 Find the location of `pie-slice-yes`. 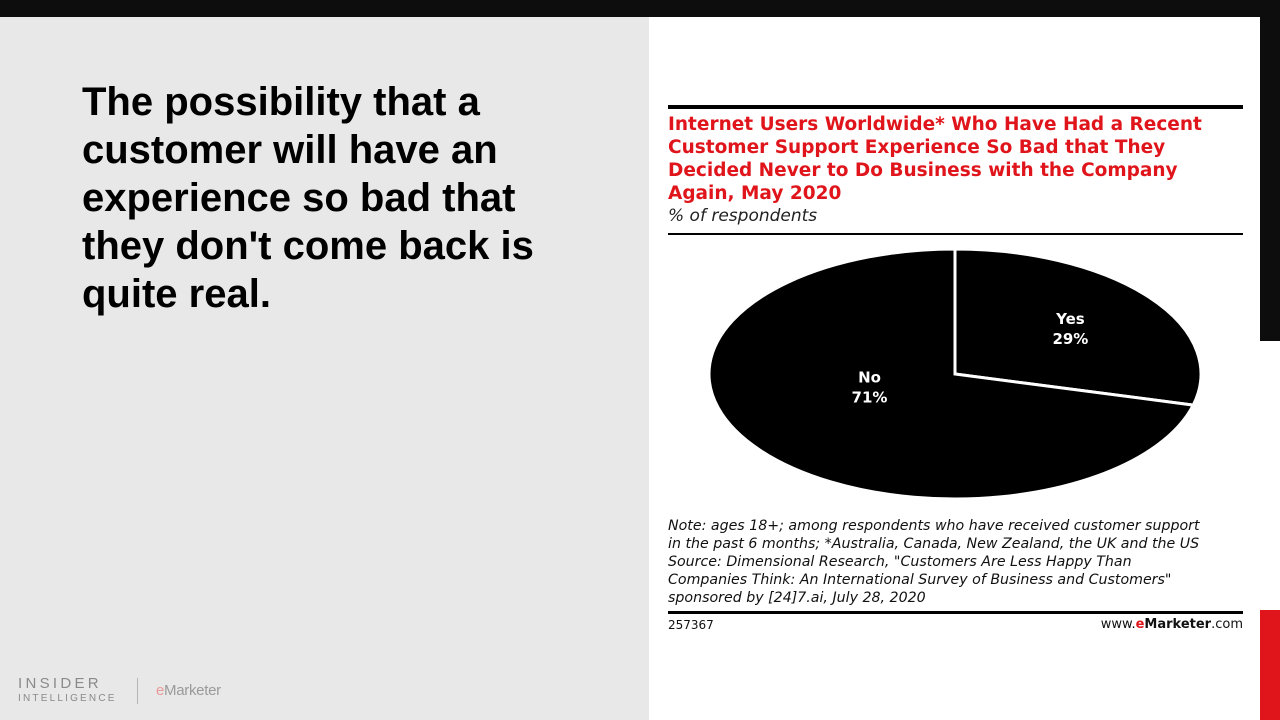

pie-slice-yes is located at coordinates (1078, 327).